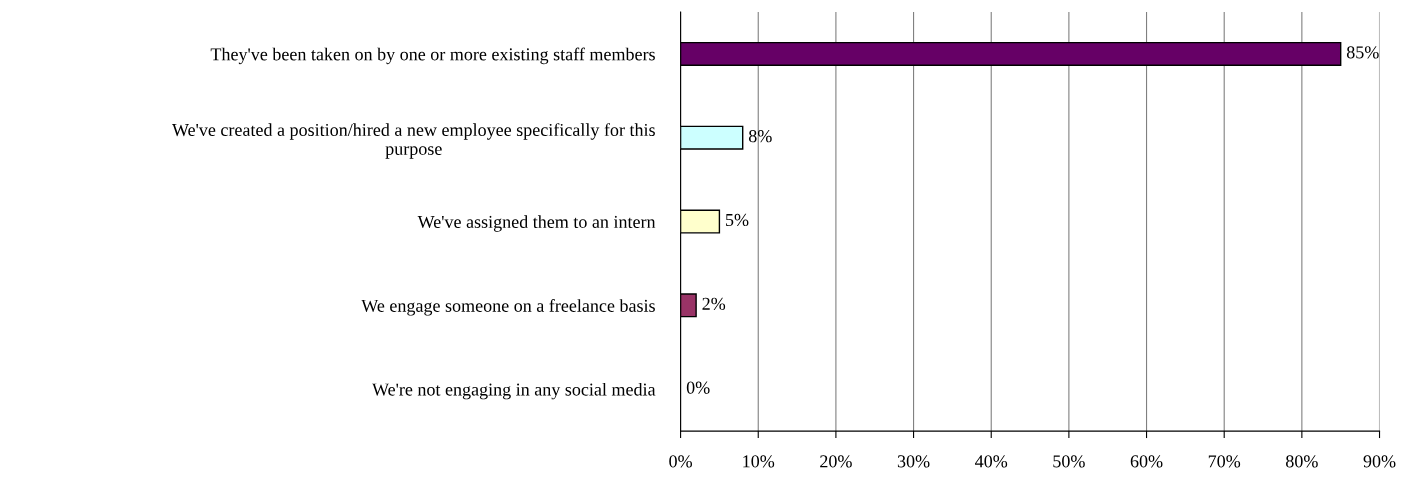 The image size is (1412, 479). I want to click on x-tick-label: 10%, so click(759, 461).